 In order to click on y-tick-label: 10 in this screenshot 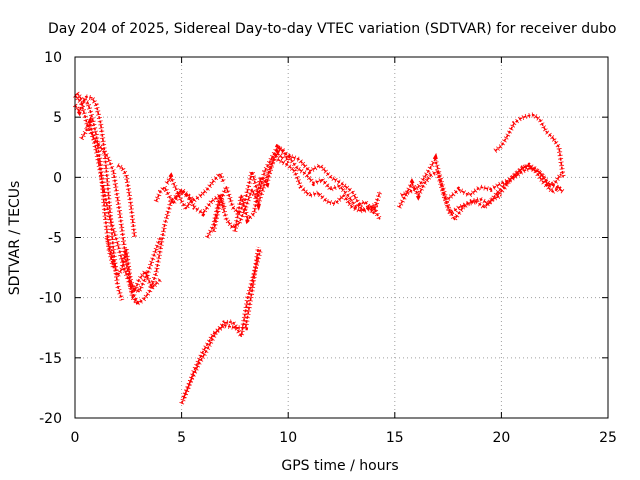, I will do `click(53, 58)`.